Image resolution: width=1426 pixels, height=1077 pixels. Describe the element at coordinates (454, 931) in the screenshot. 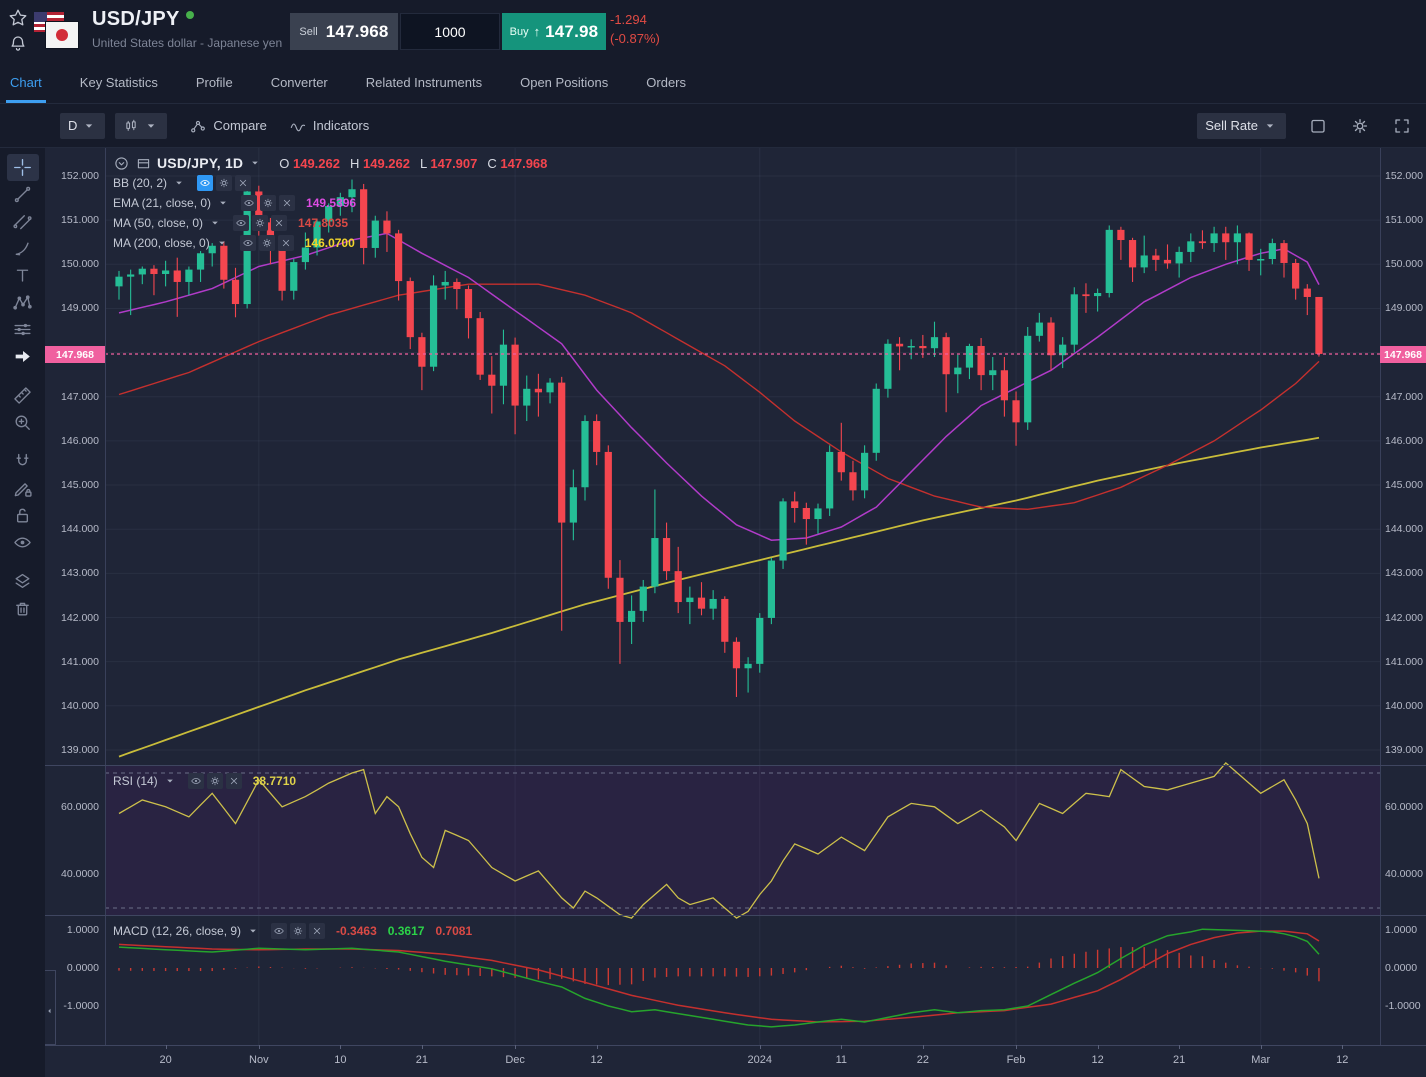

I see `macd-signal-value: 0.7081` at that location.